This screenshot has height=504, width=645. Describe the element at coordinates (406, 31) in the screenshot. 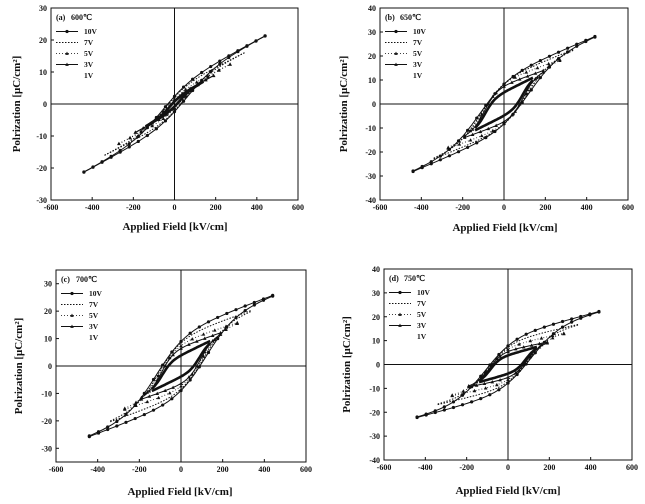

I see `legend-item: 10V` at that location.